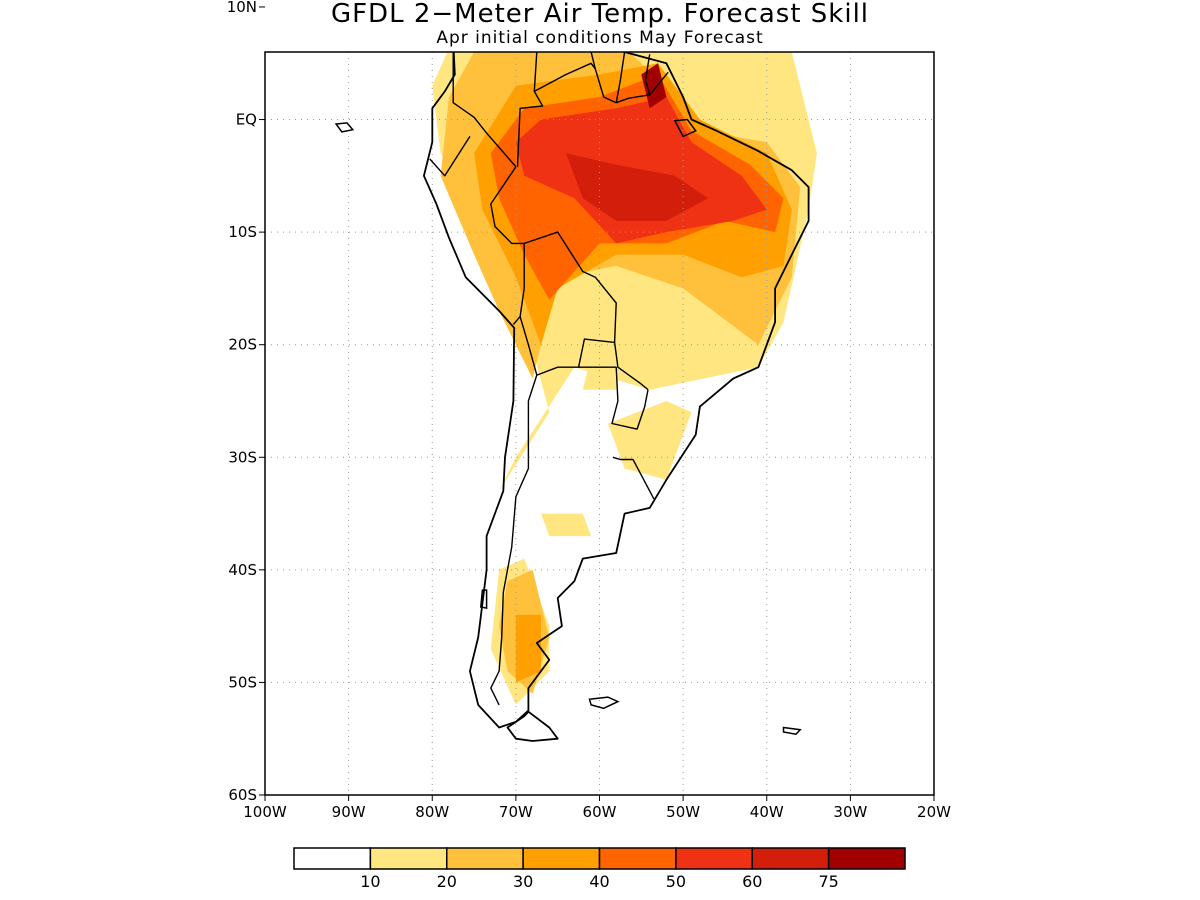 The image size is (1200, 900). What do you see at coordinates (767, 812) in the screenshot?
I see `lon-tick-label: 40W` at bounding box center [767, 812].